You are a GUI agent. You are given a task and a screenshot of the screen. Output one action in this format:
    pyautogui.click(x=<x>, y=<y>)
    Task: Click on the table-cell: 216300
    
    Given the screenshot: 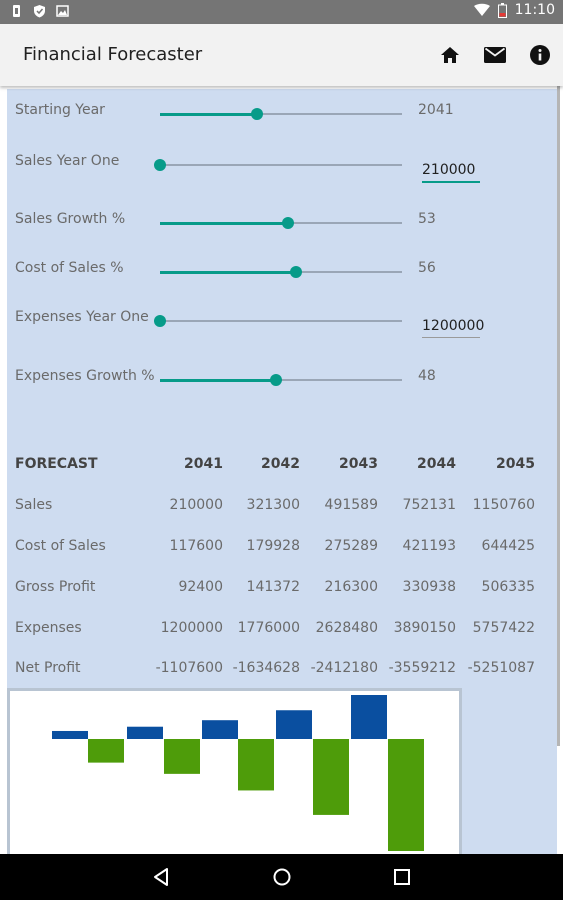 What is the action you would take?
    pyautogui.click(x=351, y=587)
    